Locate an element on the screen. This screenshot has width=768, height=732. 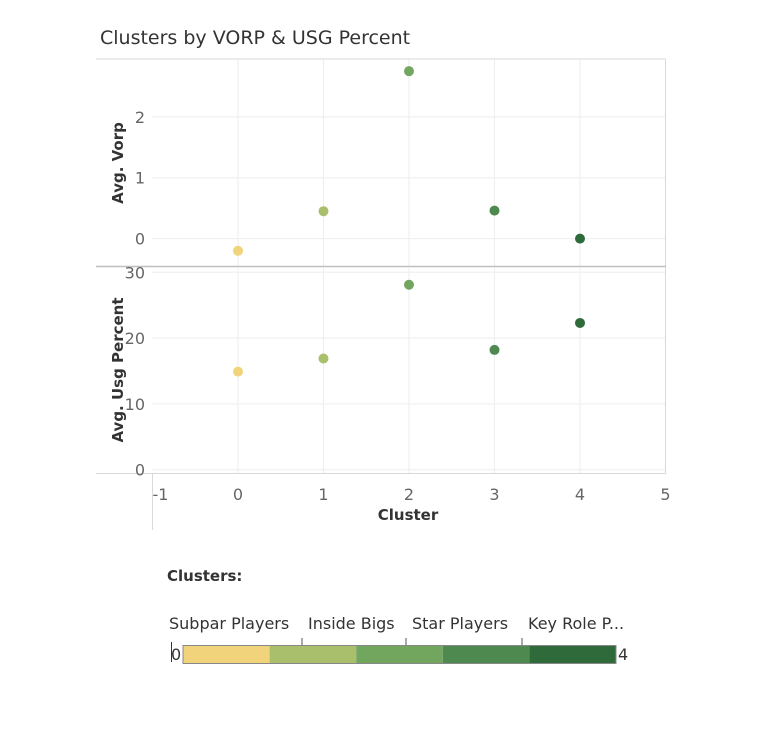
legend-title: Clusters: is located at coordinates (204, 576).